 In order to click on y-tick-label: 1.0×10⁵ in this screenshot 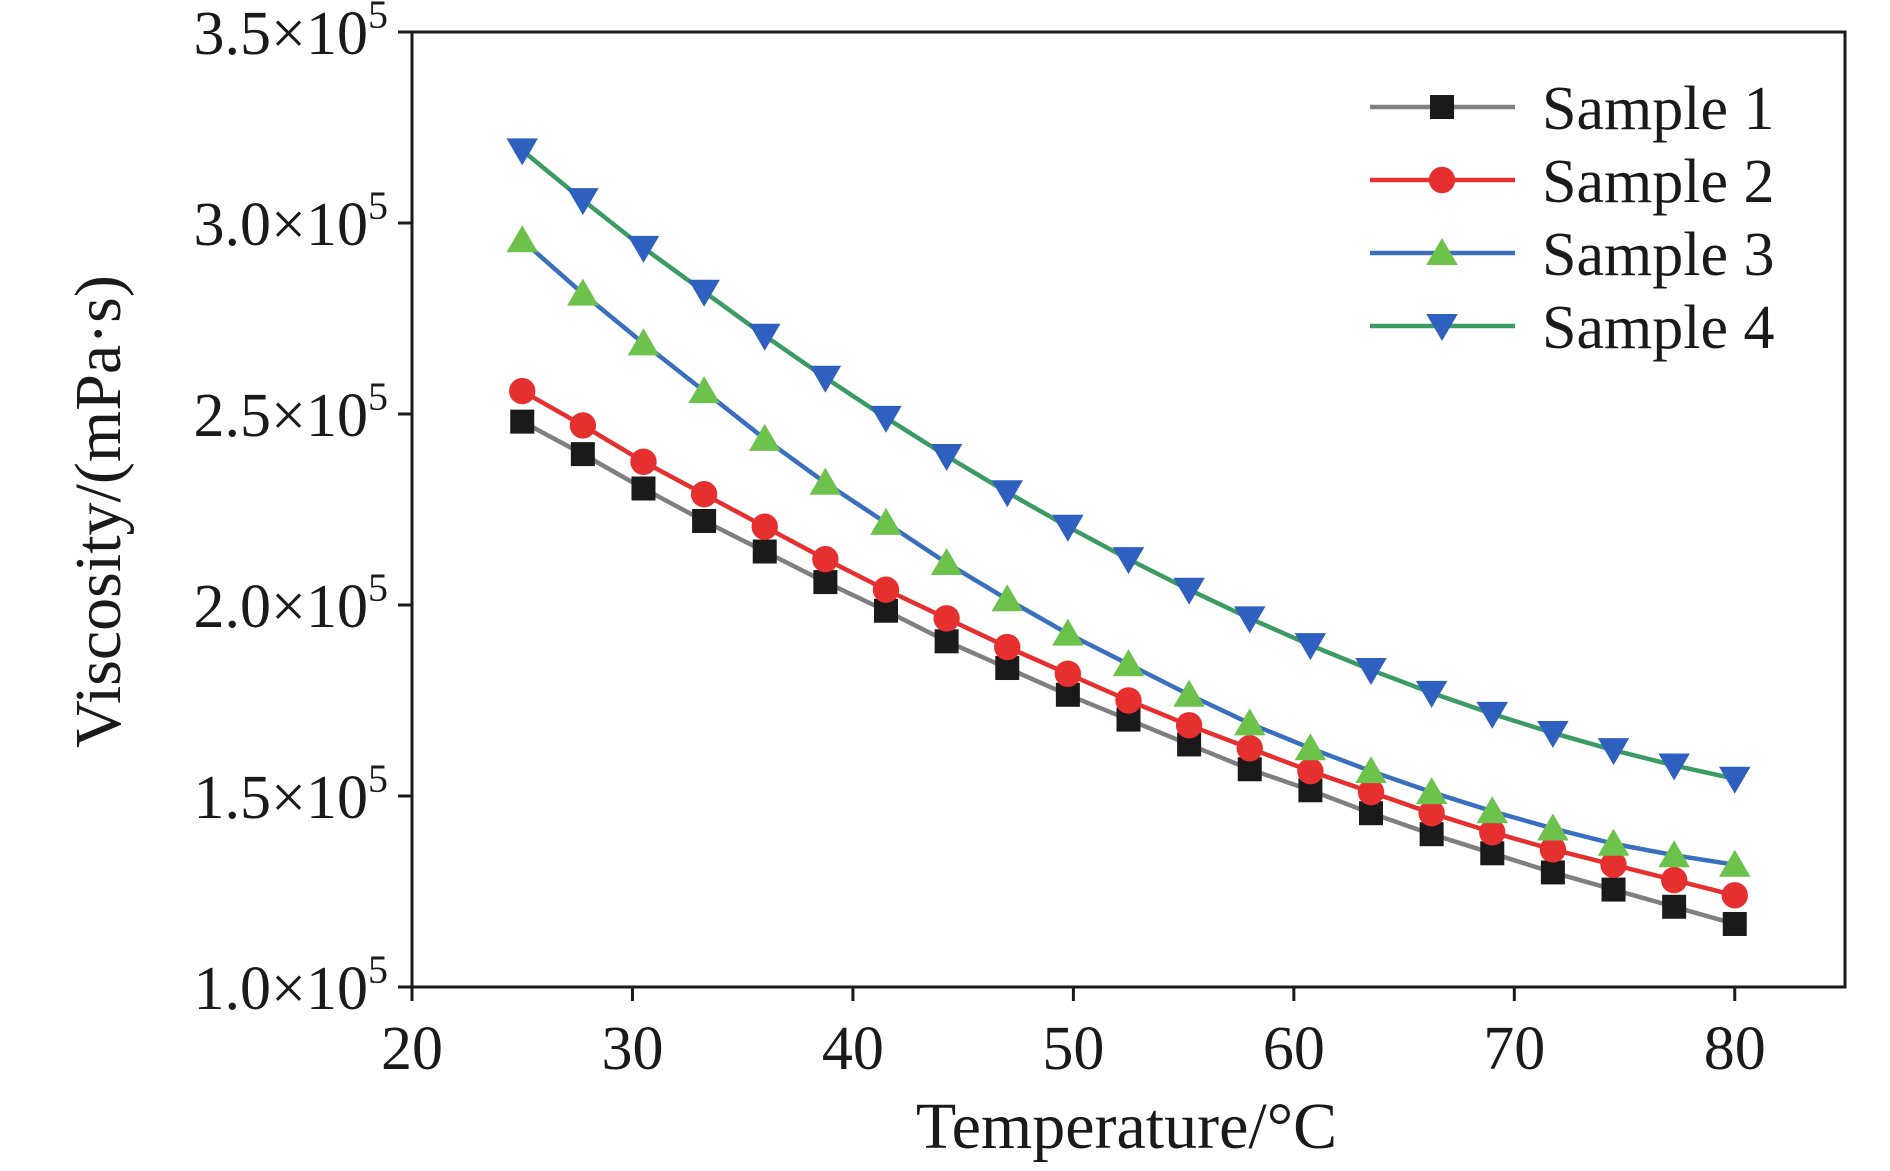, I will do `click(291, 985)`.